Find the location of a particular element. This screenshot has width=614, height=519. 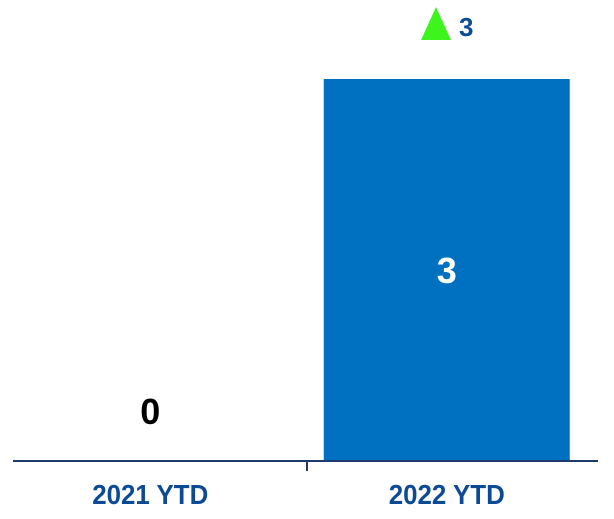

category-label: 2022 YTD is located at coordinates (447, 494).